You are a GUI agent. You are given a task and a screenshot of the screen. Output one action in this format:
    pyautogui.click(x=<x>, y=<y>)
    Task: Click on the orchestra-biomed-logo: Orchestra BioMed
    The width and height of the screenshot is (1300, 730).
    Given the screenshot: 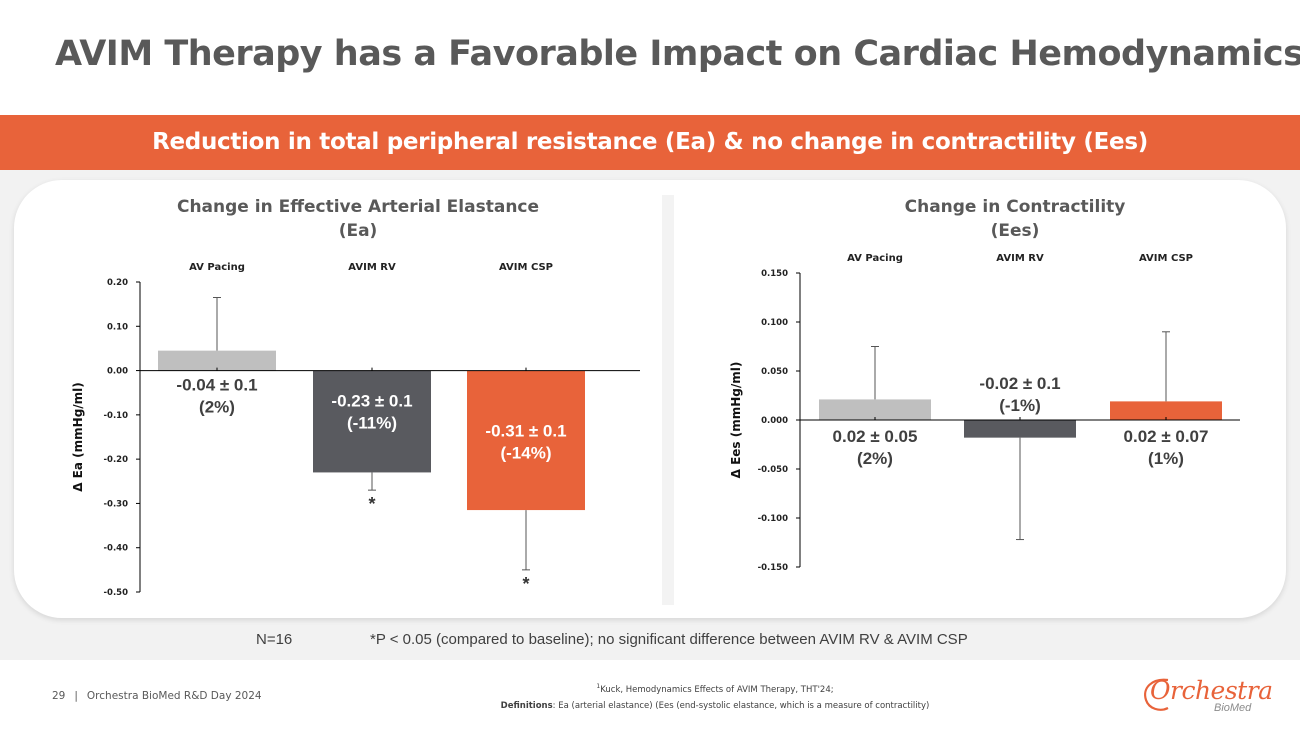 What is the action you would take?
    pyautogui.click(x=1205, y=696)
    